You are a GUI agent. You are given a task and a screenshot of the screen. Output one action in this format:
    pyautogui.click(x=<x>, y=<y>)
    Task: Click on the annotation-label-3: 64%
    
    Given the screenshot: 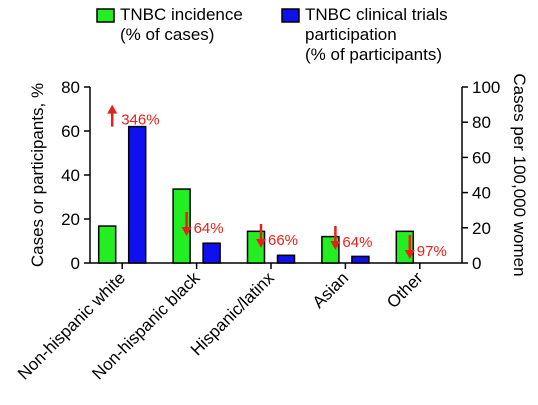 What is the action you would take?
    pyautogui.click(x=357, y=242)
    